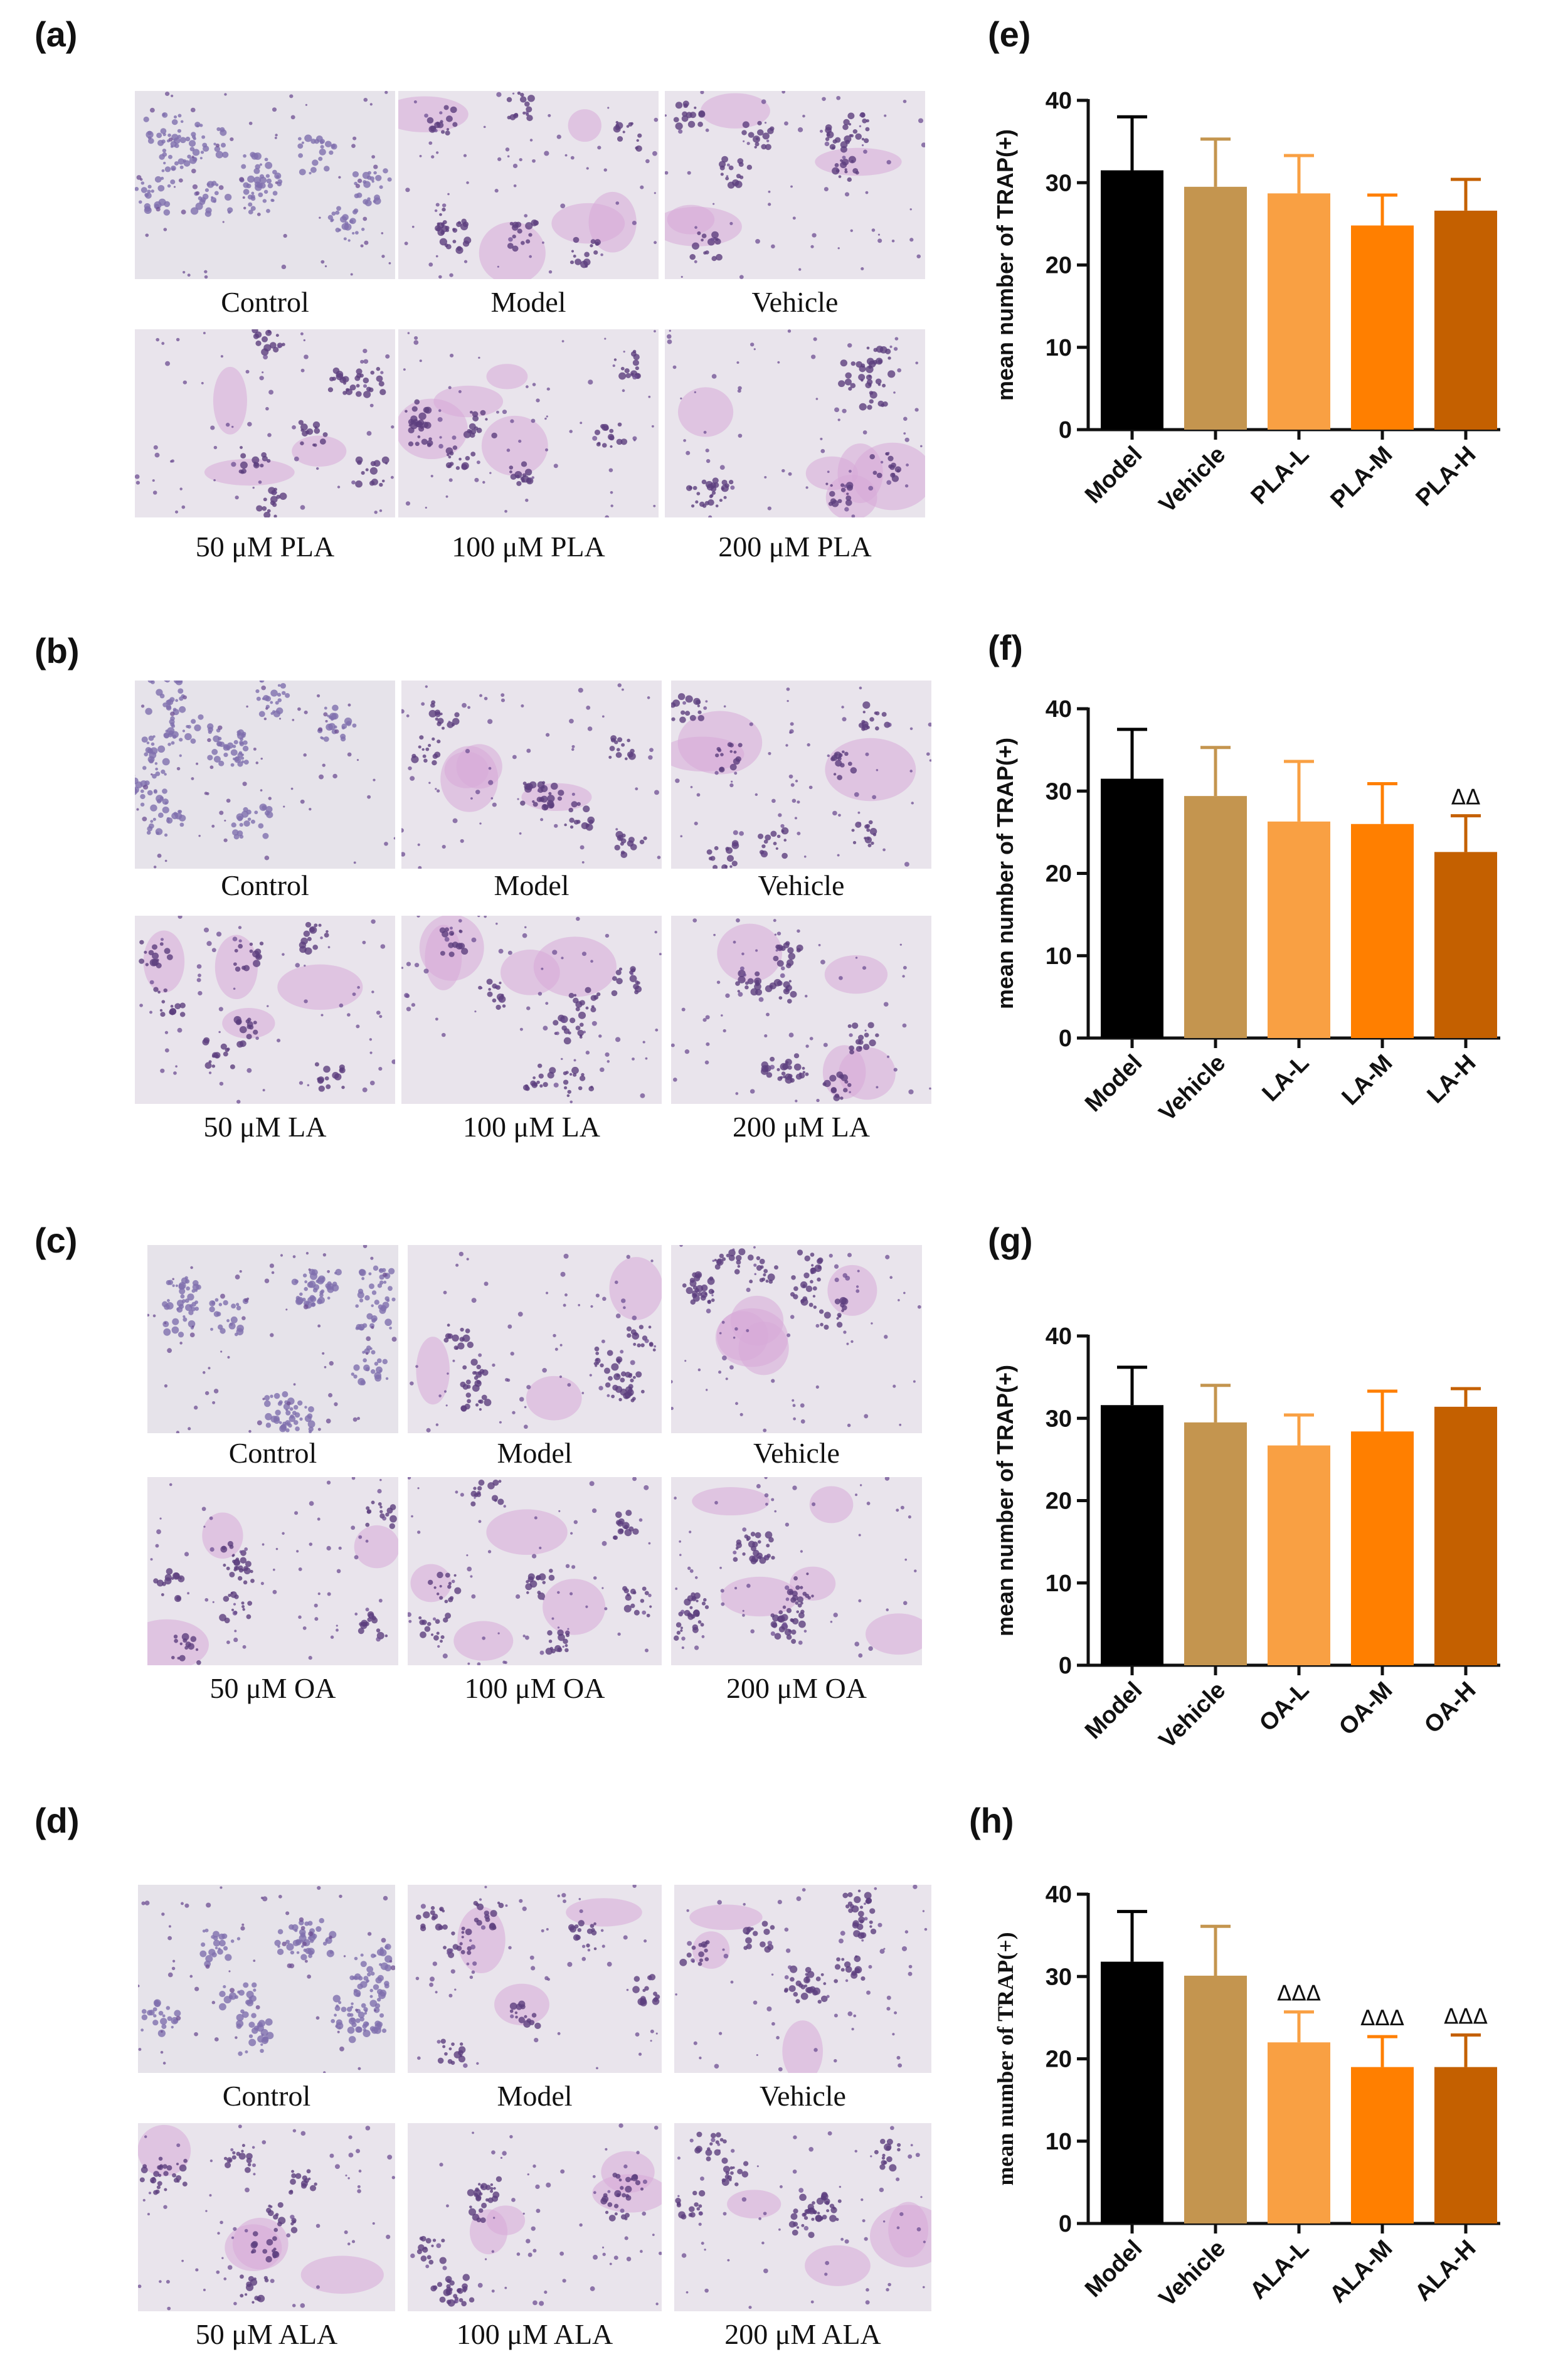 This screenshot has width=1568, height=2374. I want to click on x-tick-label: ALA-M, so click(1361, 2271).